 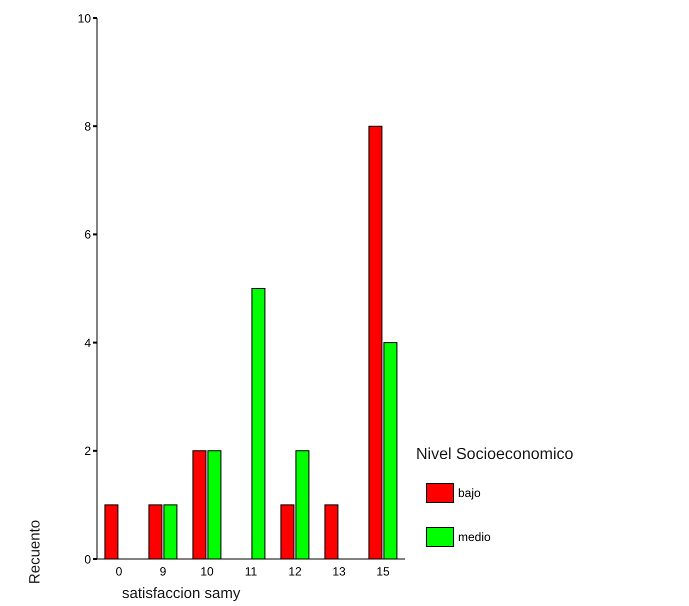 What do you see at coordinates (469, 493) in the screenshot?
I see `legend-label: bajo` at bounding box center [469, 493].